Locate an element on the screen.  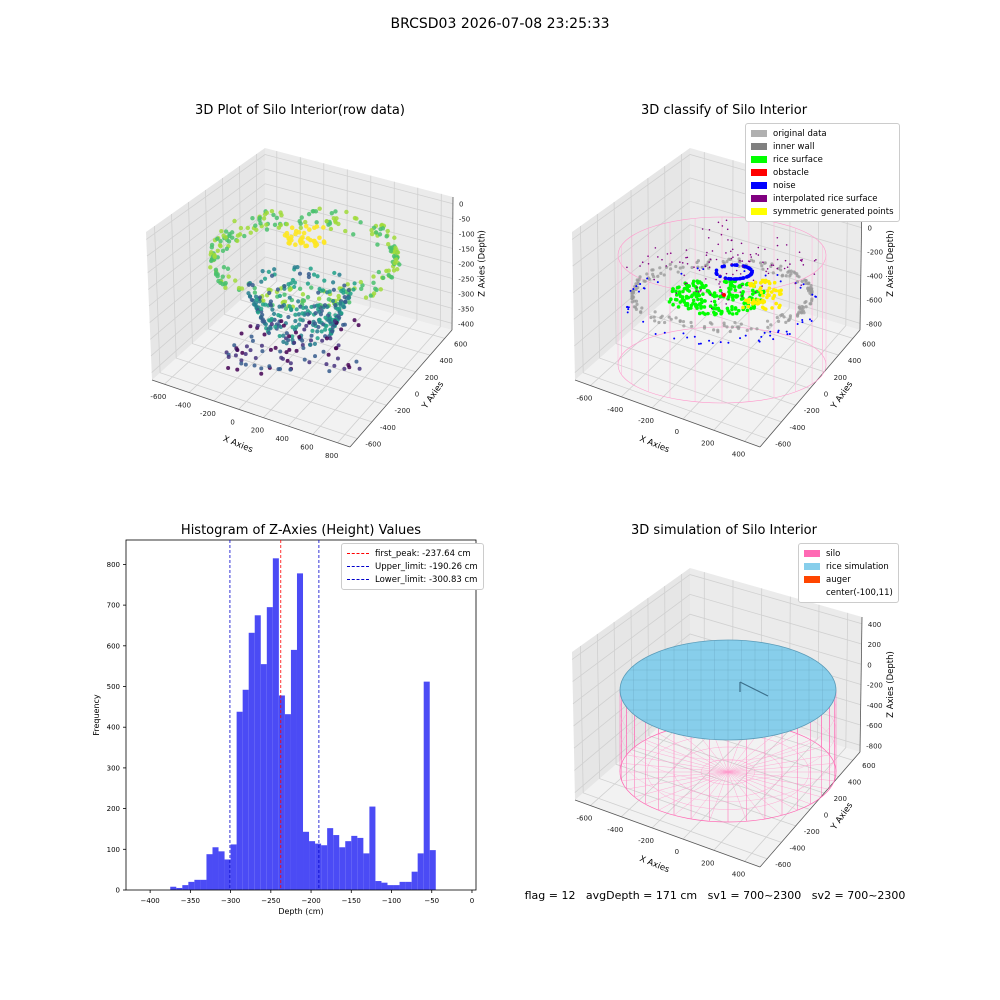
p4-y-tick-label: 0 is located at coordinates (826, 816).